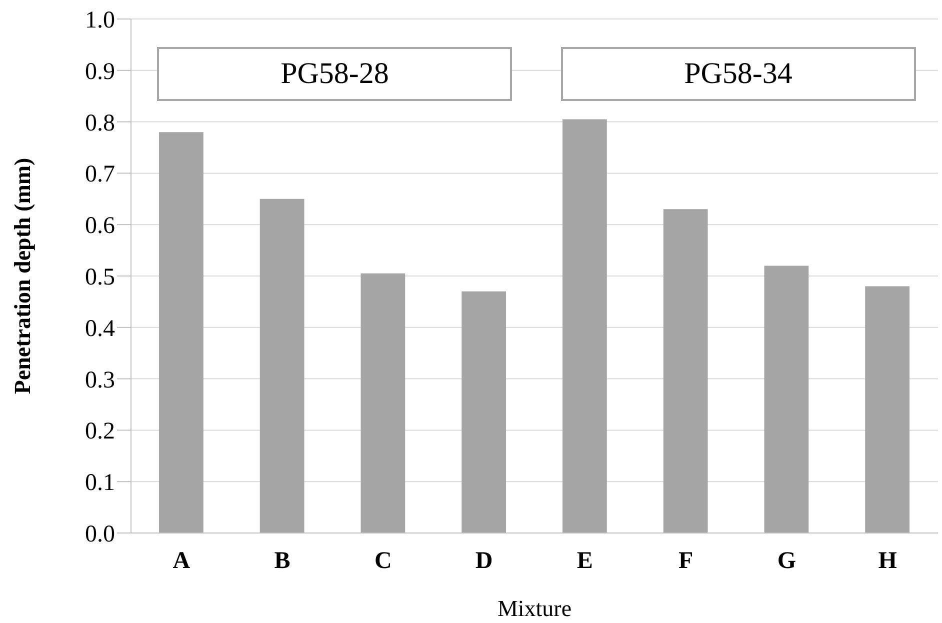 The height and width of the screenshot is (623, 942). I want to click on x-tick-label: H, so click(888, 561).